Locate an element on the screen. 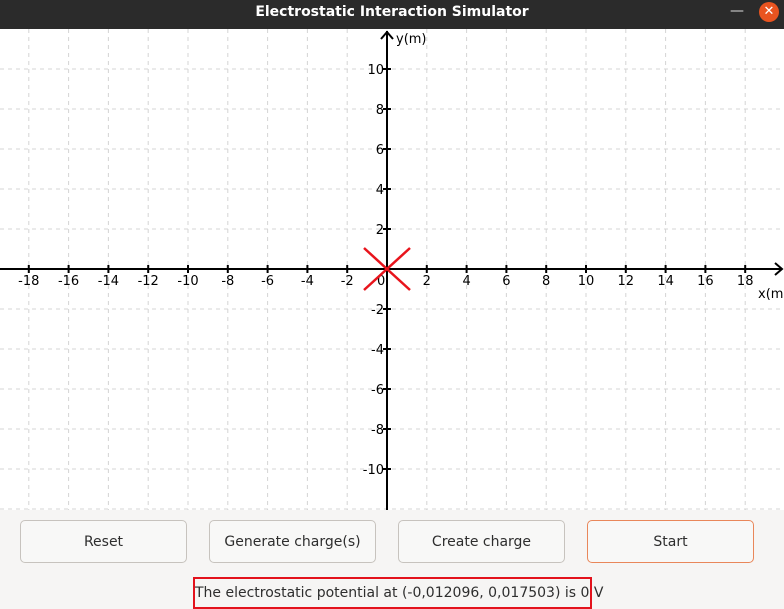  reset-button: Reset is located at coordinates (103, 541).